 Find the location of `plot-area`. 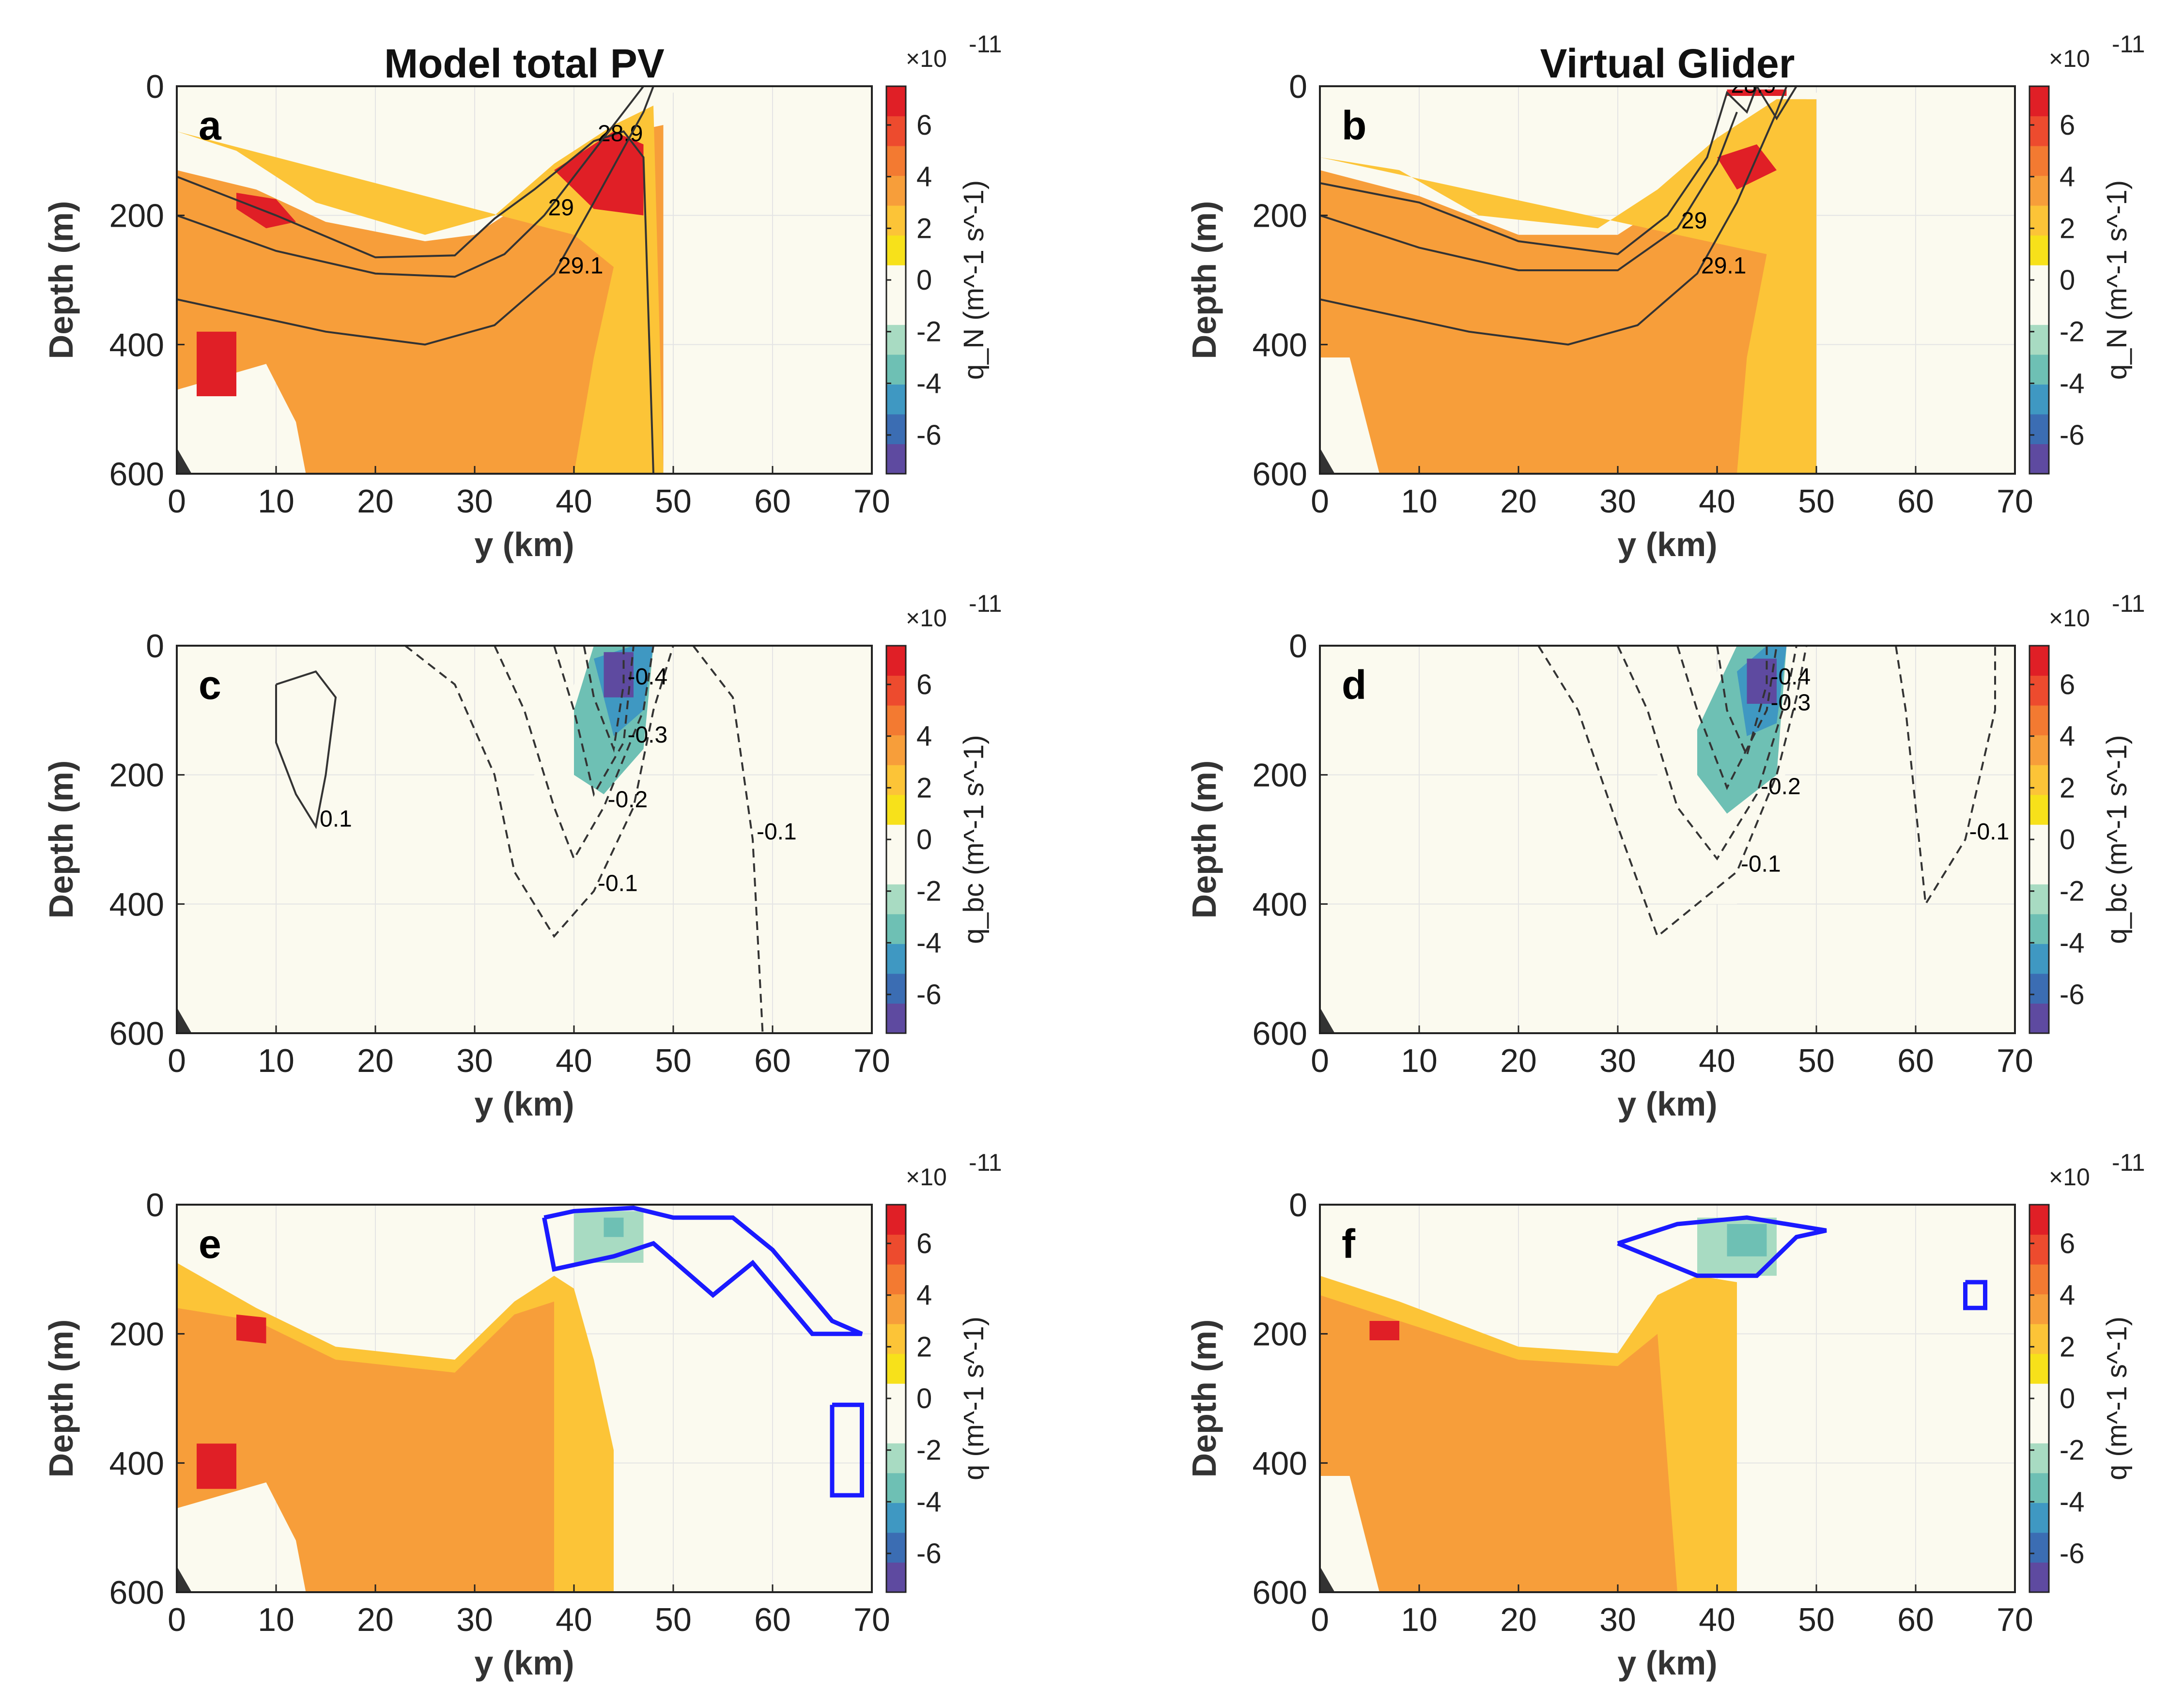

plot-area is located at coordinates (525, 1398).